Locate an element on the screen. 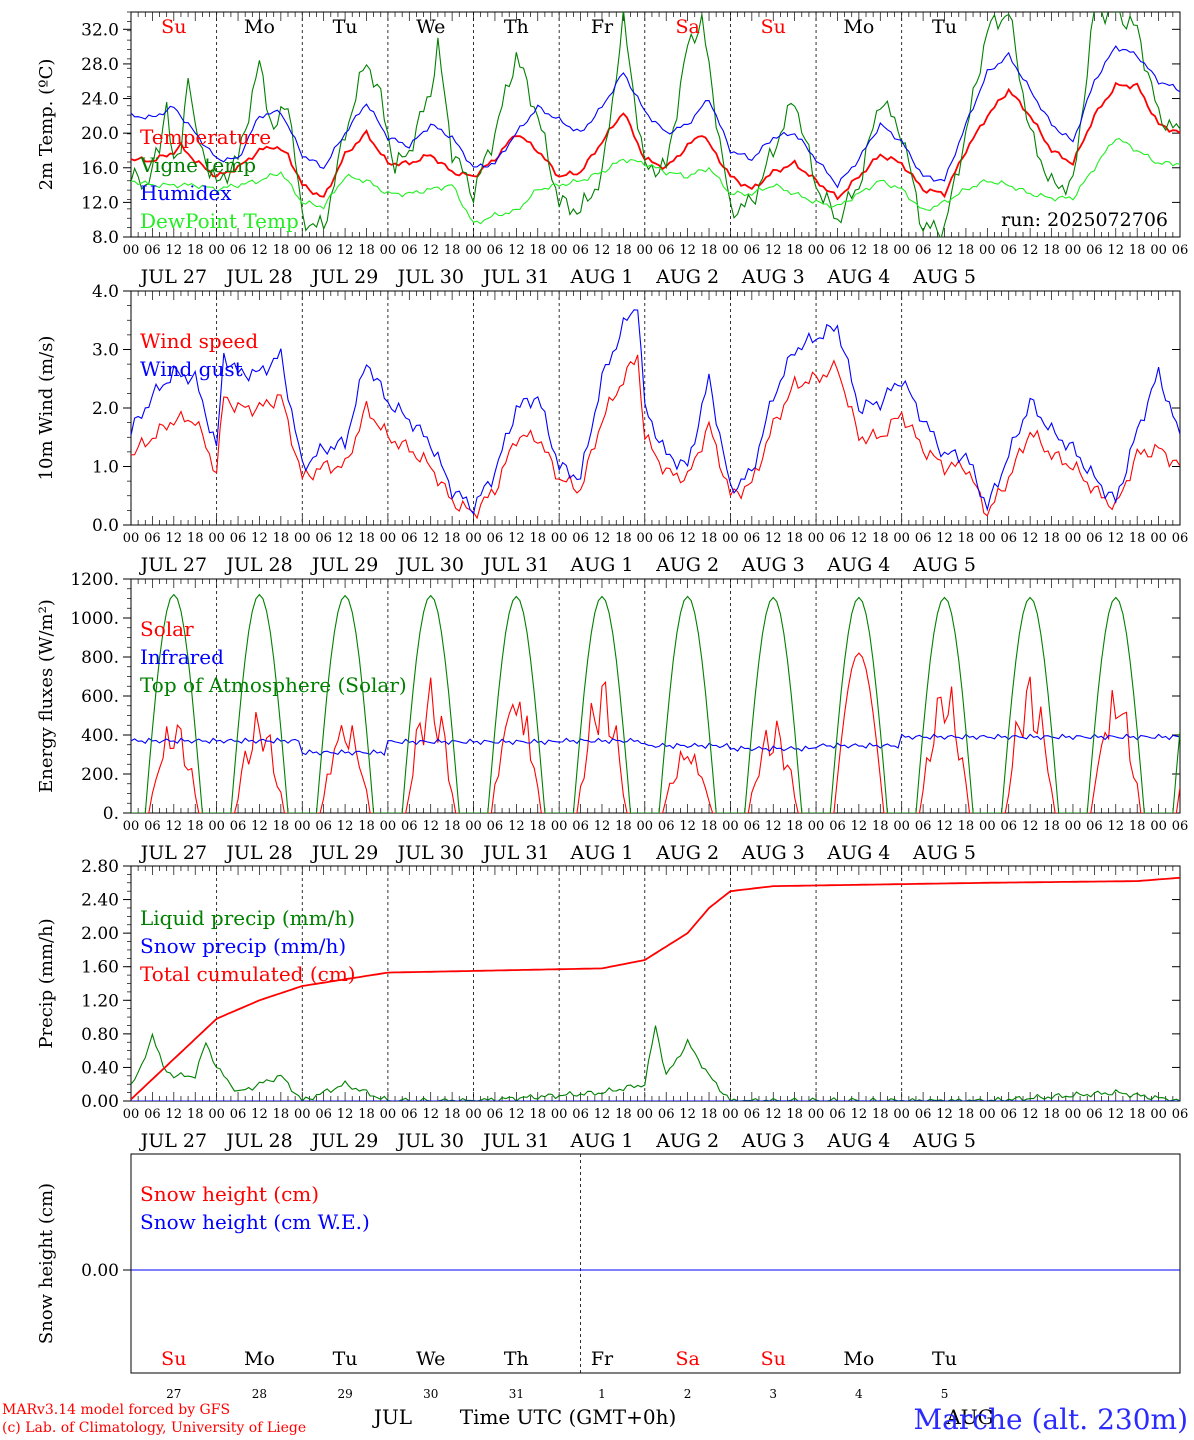 The width and height of the screenshot is (1194, 1440). day-number-label: 31 is located at coordinates (516, 1394).